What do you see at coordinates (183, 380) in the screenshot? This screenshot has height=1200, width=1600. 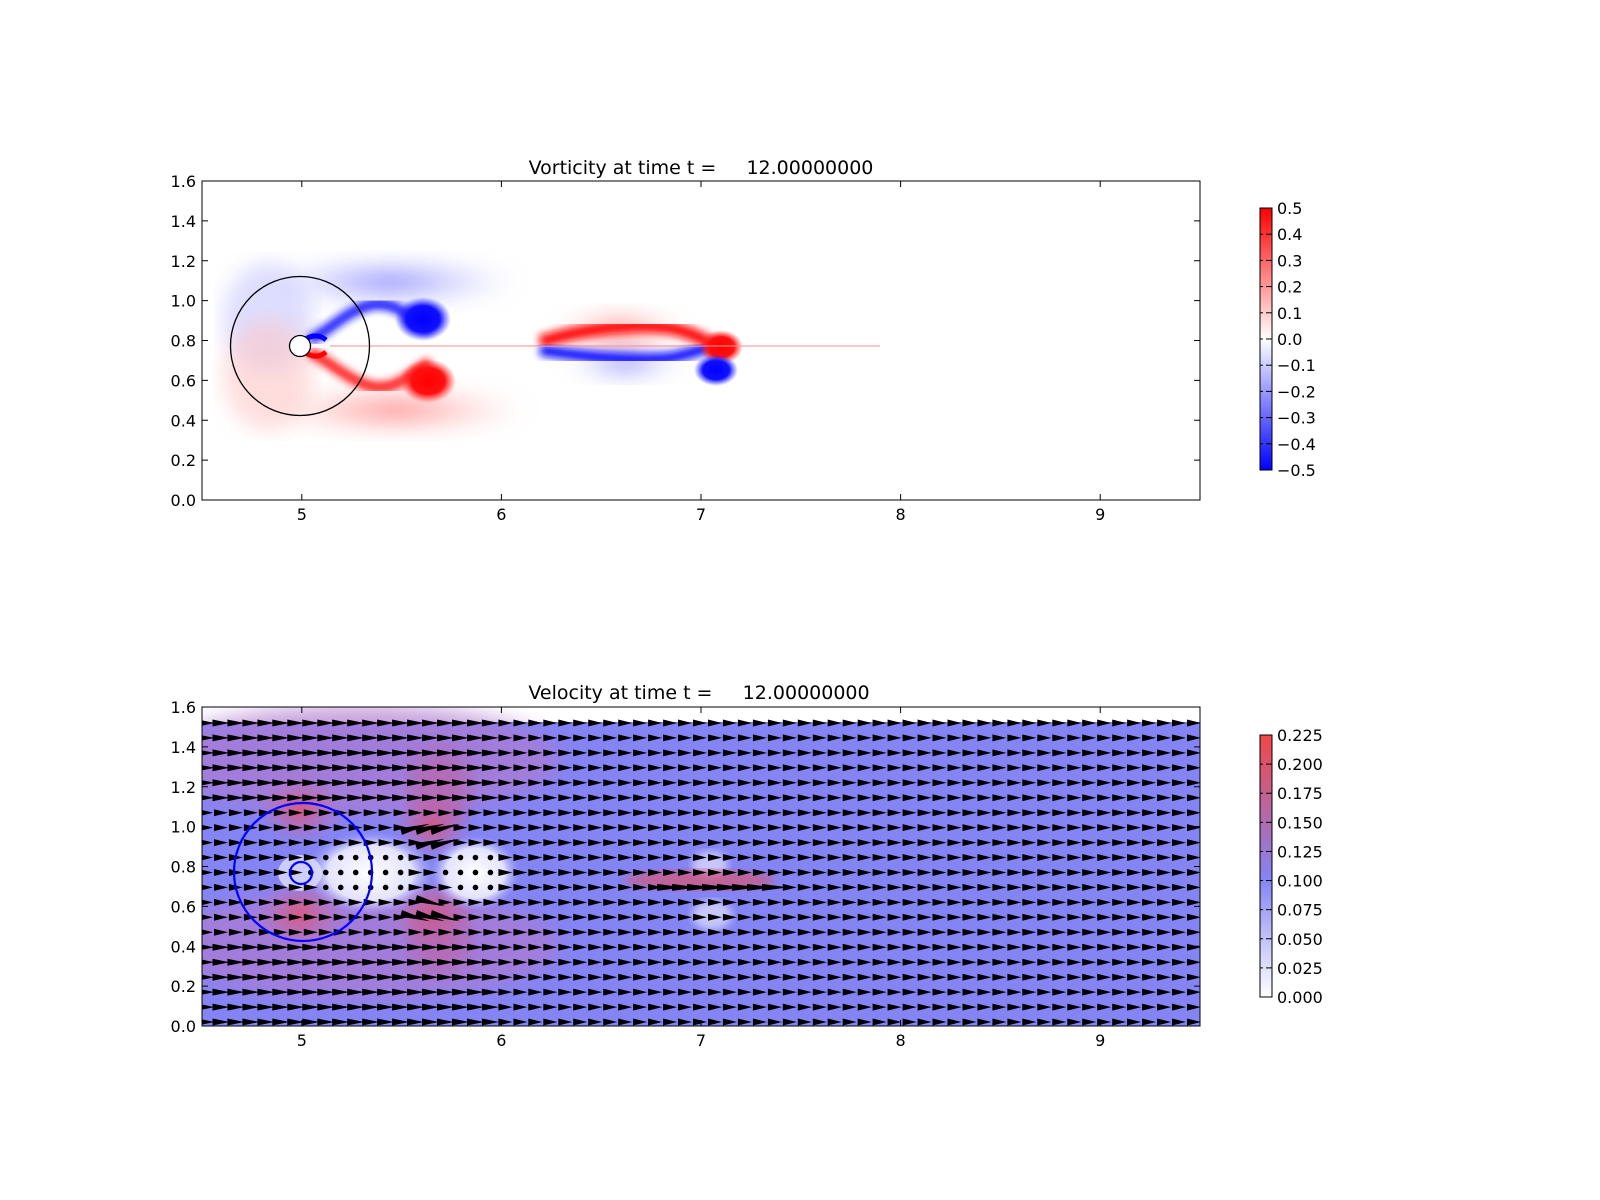 I see `vorticity-ytick-label: 0.6` at bounding box center [183, 380].